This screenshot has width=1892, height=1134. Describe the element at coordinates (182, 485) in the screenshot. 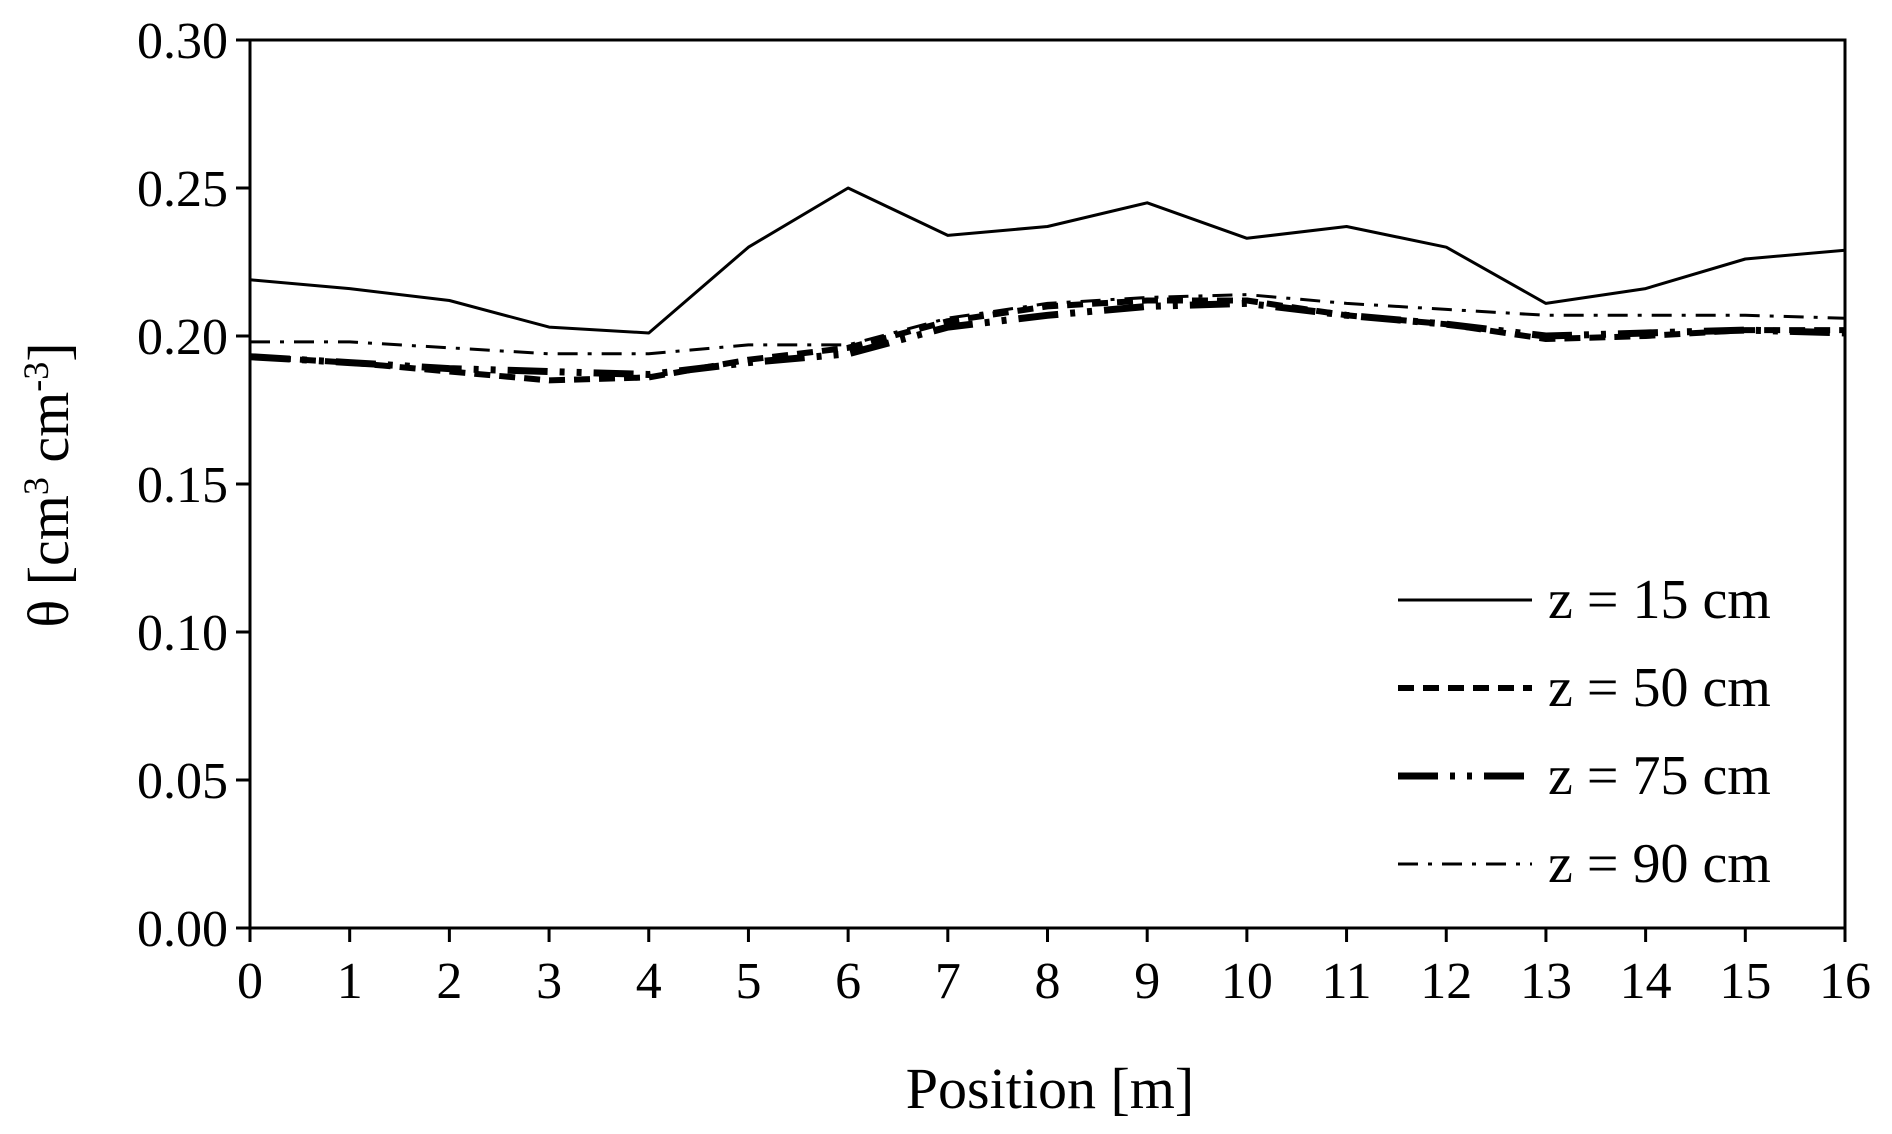

I see `y-tick-label: 0.15` at that location.